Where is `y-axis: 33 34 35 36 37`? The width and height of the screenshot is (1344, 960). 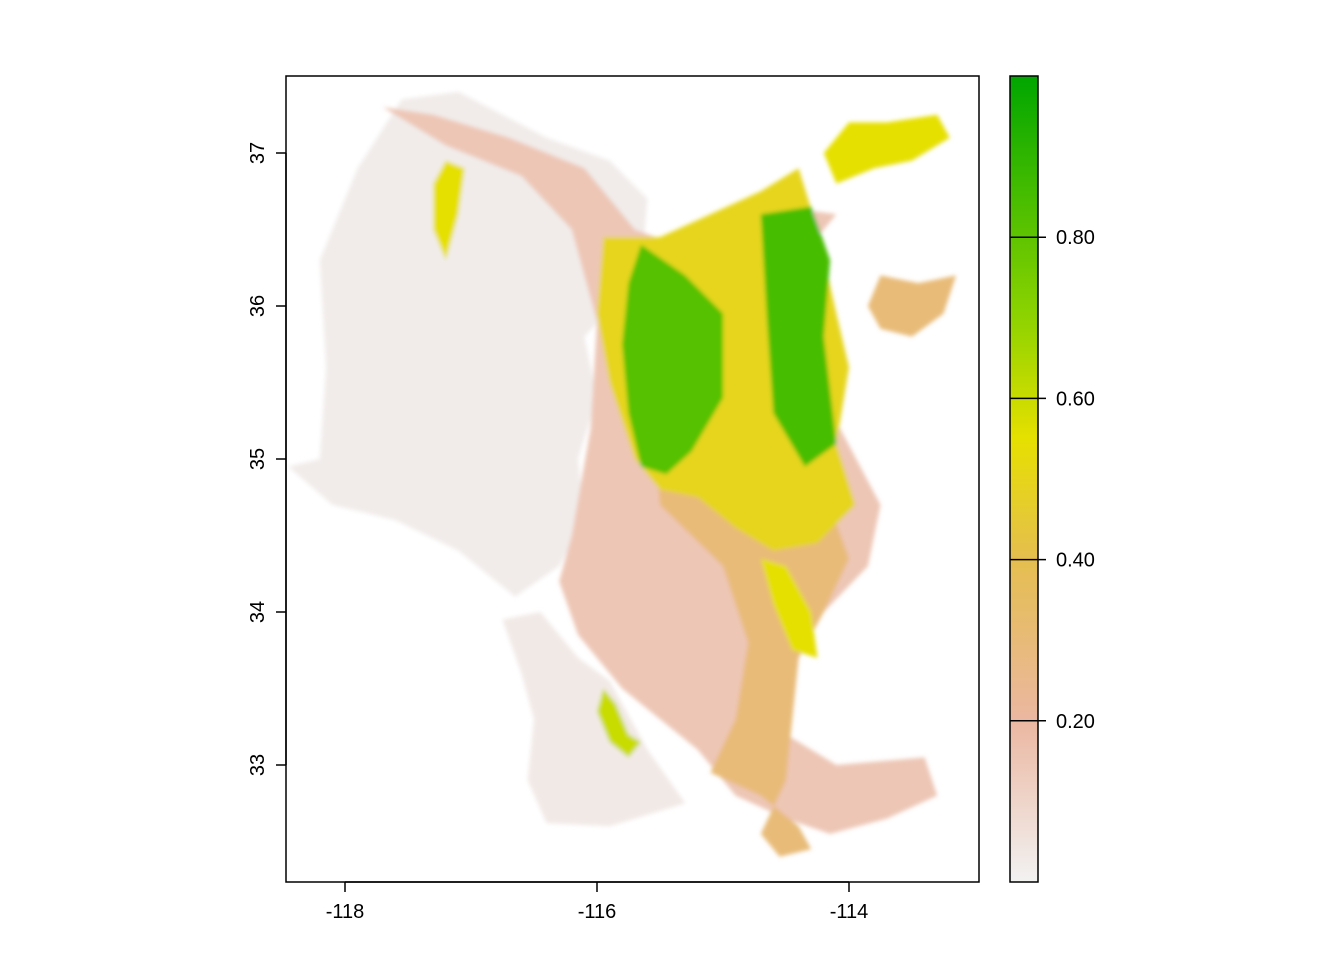
y-axis: 33 34 35 36 37 is located at coordinates (267, 459).